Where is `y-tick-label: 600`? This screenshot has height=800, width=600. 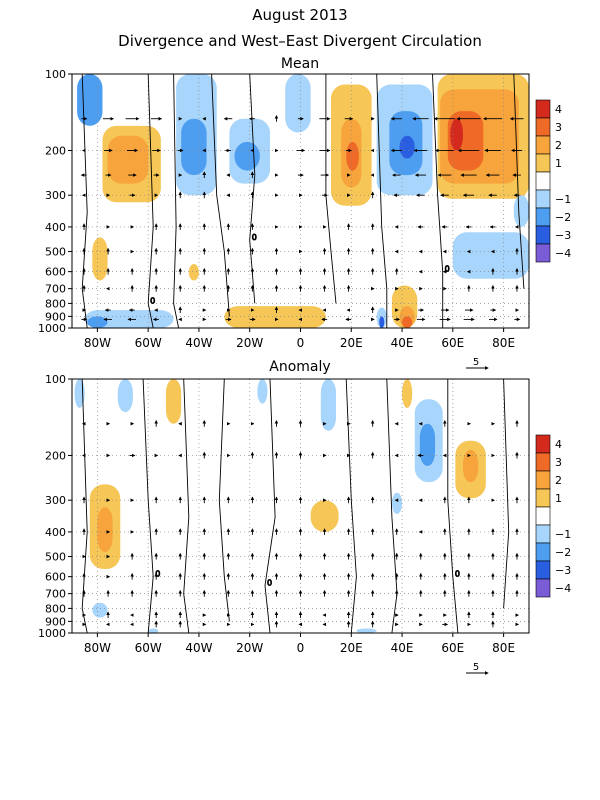
y-tick-label: 600 is located at coordinates (55, 272).